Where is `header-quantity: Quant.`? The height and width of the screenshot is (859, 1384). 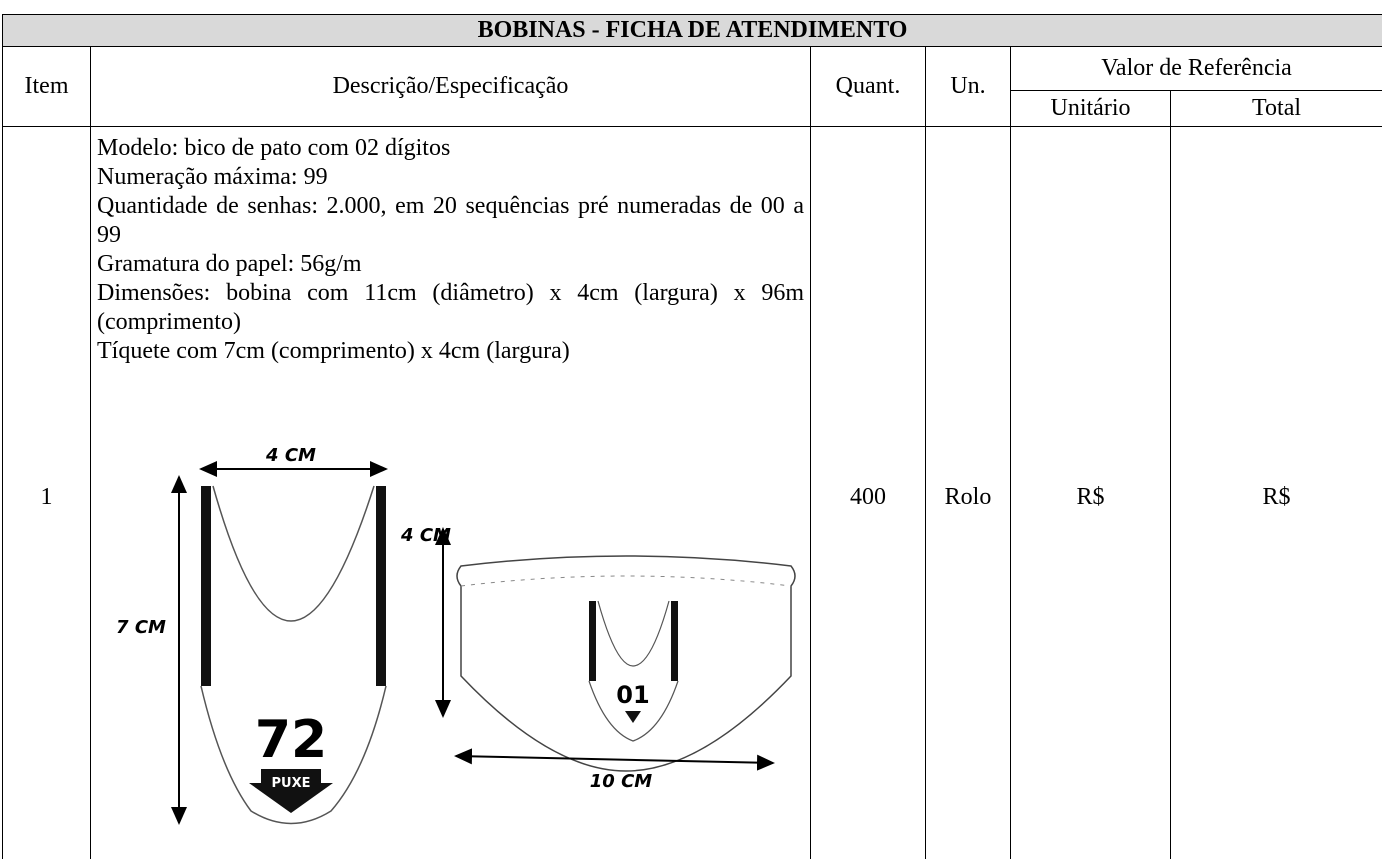
header-quantity: Quant. is located at coordinates (868, 86).